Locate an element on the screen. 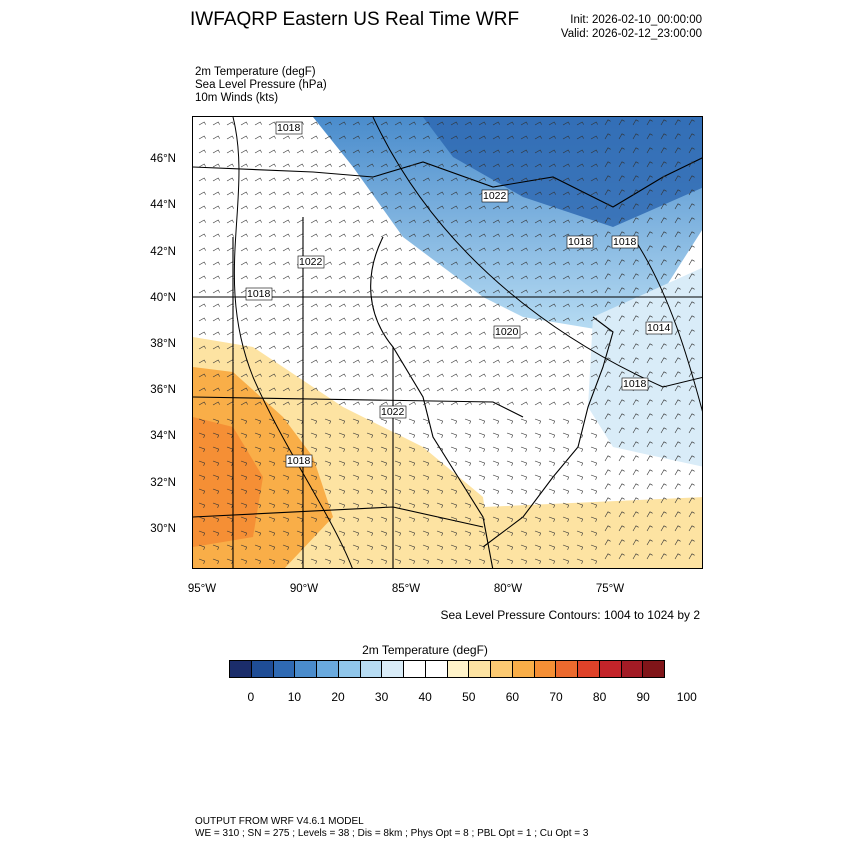  colorbar-swatch is located at coordinates (632, 669).